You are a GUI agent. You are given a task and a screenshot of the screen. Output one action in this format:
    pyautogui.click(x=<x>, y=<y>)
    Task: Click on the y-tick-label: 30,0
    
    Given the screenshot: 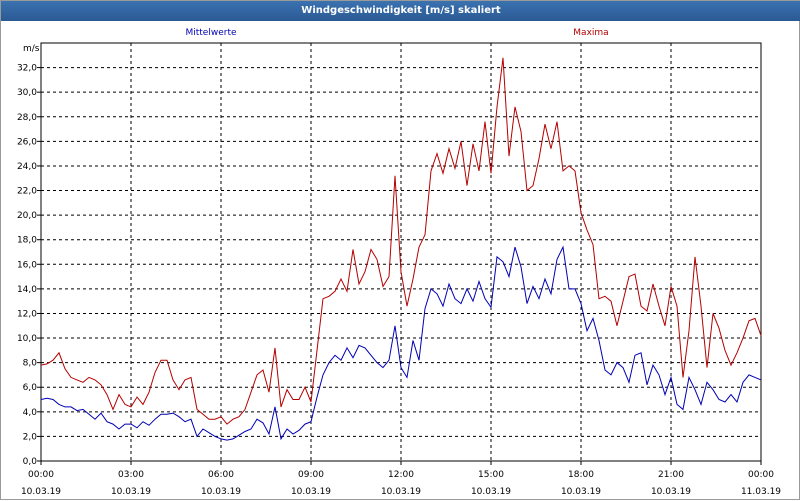 What is the action you would take?
    pyautogui.click(x=27, y=93)
    